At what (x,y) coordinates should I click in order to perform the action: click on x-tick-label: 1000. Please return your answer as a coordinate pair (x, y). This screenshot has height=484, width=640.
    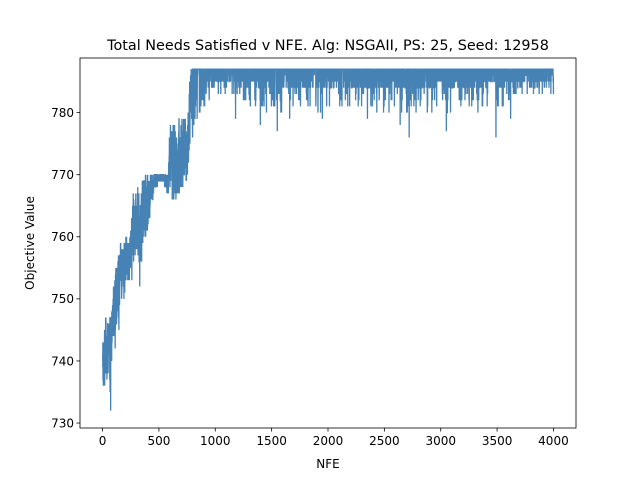
    Looking at the image, I should click on (215, 441).